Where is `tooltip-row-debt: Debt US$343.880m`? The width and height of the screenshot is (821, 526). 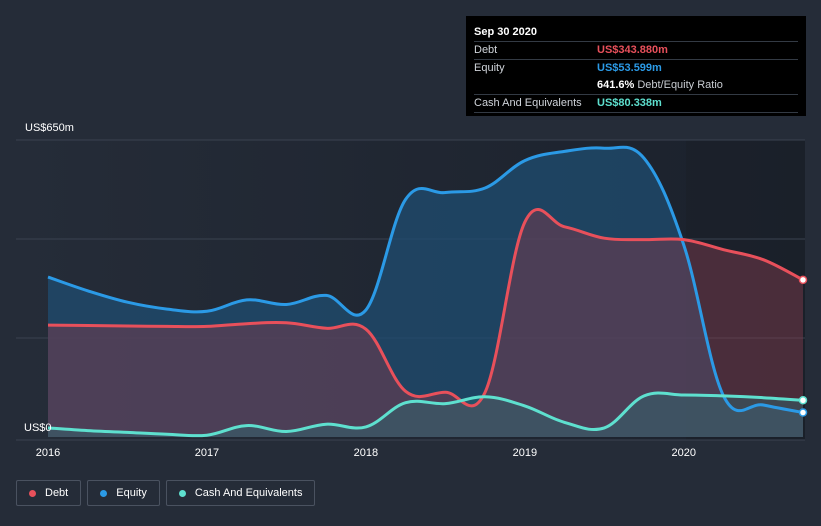
tooltip-row-debt: Debt US$343.880m is located at coordinates (636, 50).